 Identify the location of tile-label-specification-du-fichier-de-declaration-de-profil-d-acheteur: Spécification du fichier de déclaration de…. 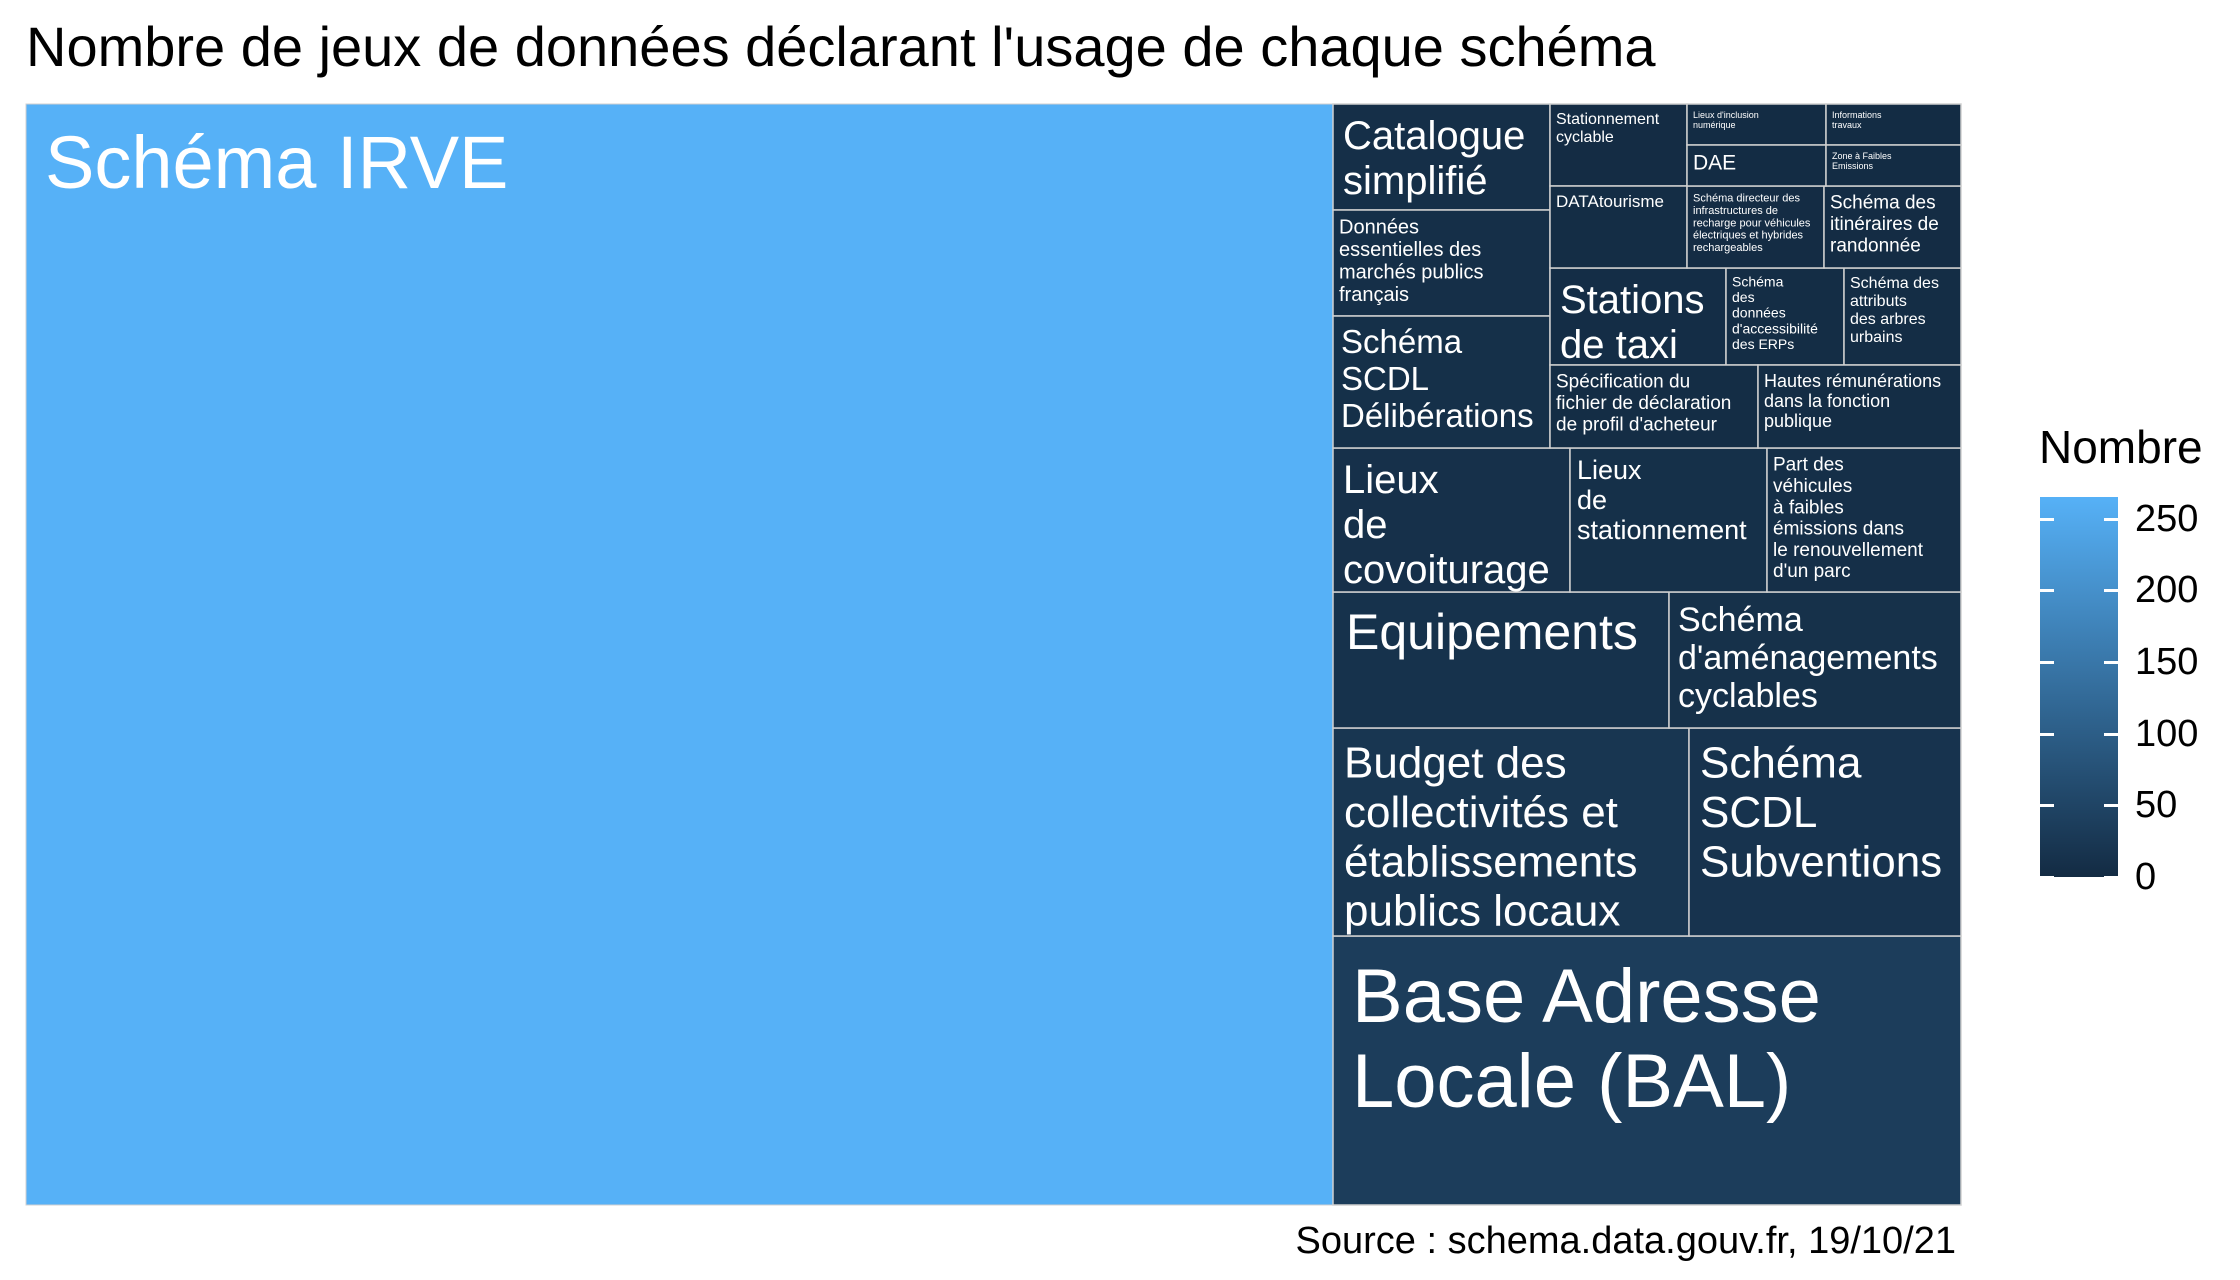
(1643, 404).